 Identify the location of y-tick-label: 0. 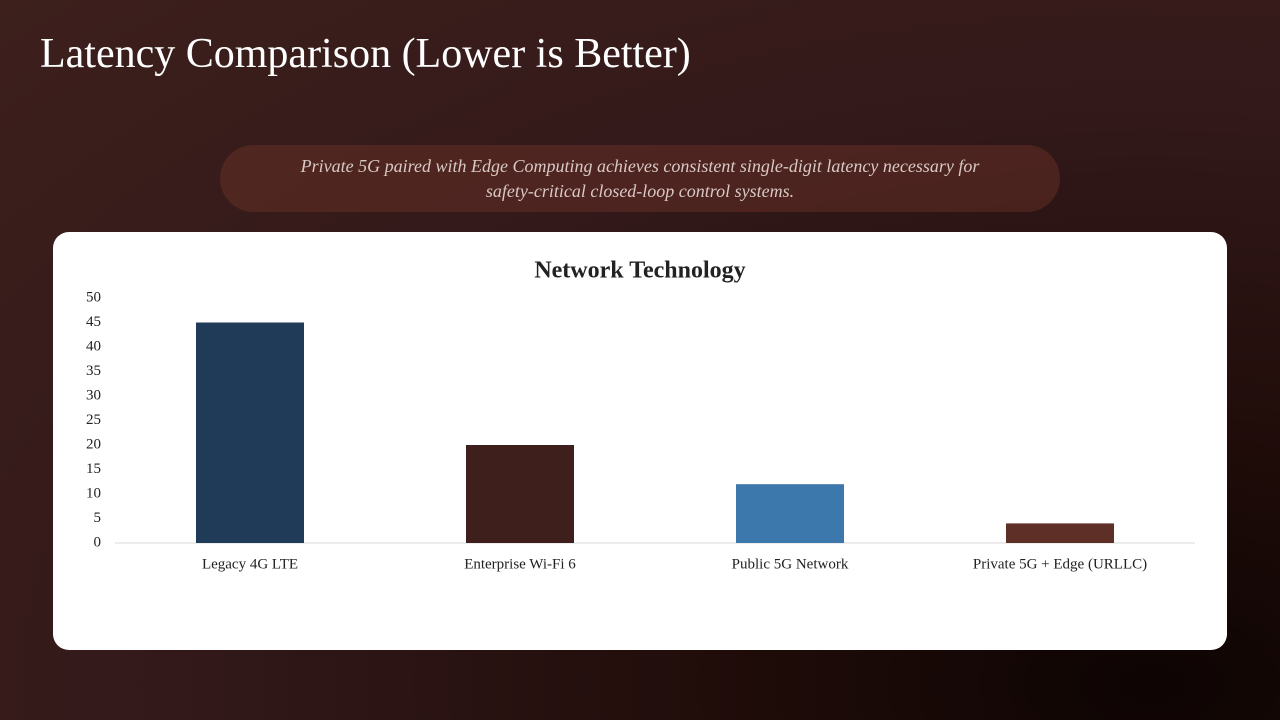
(98, 542).